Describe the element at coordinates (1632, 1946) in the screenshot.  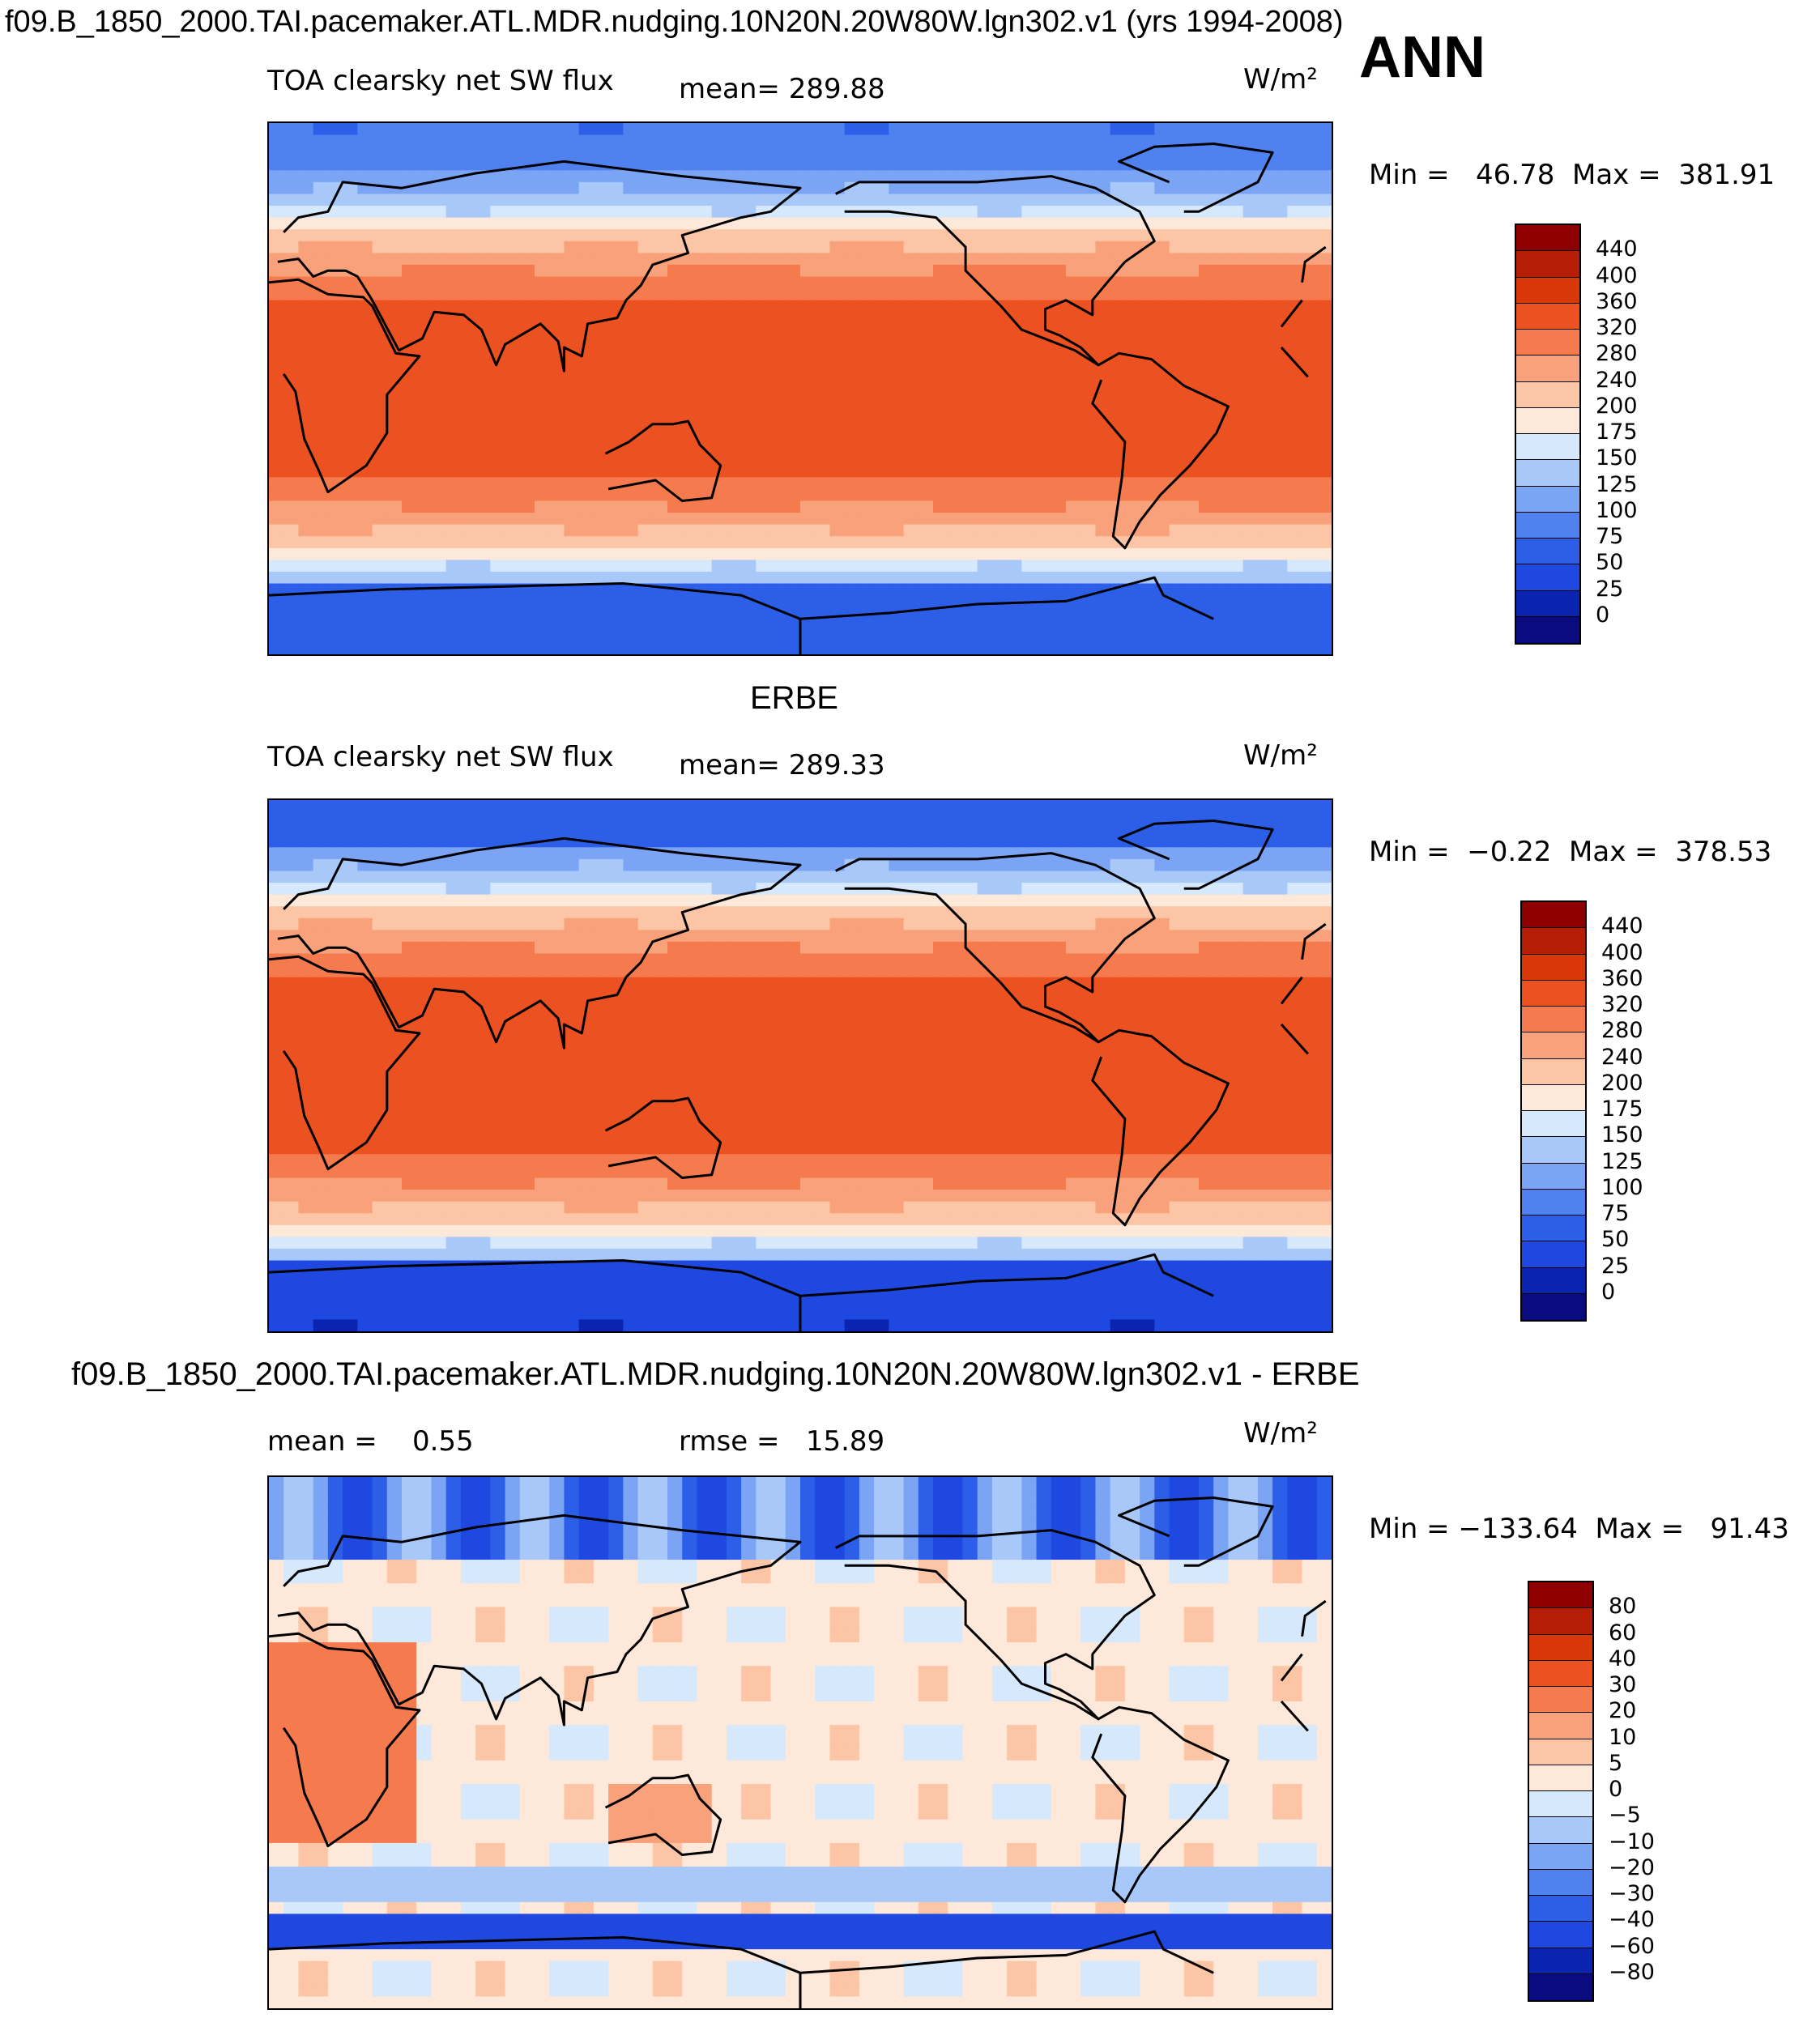
I see `colorbar-tick-label: −60` at that location.